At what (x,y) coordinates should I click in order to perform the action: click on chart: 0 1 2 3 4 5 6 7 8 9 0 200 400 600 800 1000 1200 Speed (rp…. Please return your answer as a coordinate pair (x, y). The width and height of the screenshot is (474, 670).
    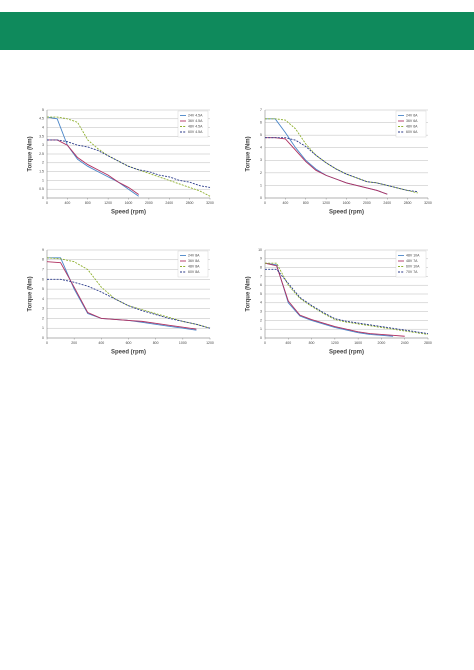
    Looking at the image, I should click on (121, 302).